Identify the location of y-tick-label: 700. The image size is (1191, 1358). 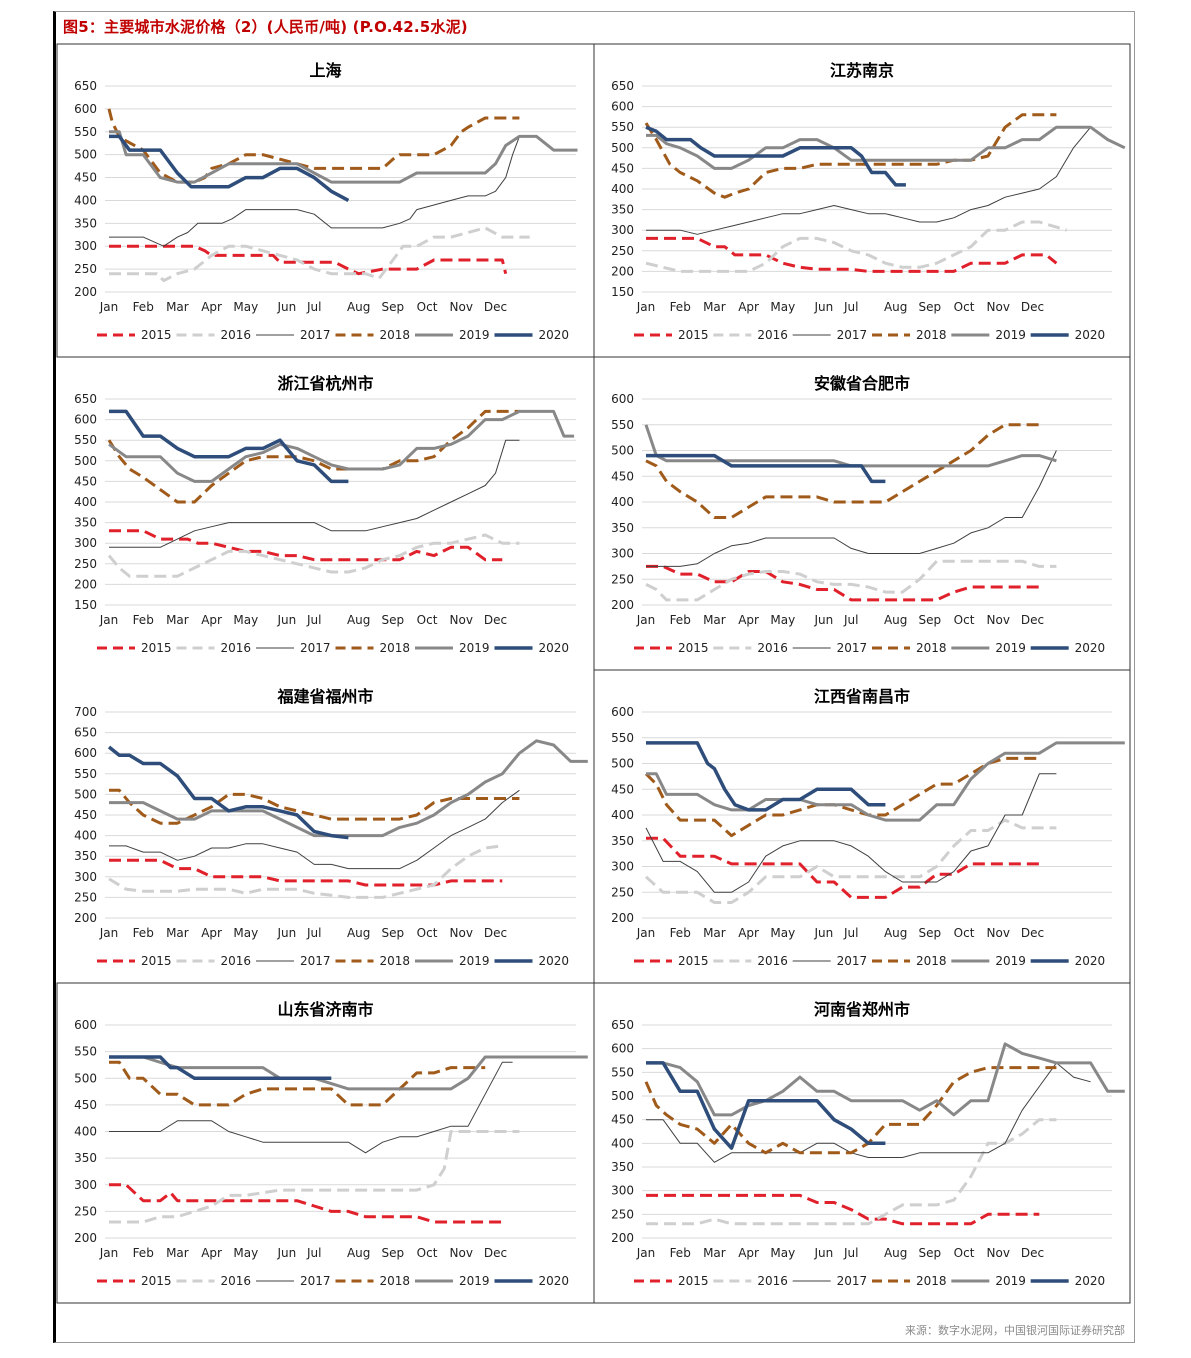
(85, 712).